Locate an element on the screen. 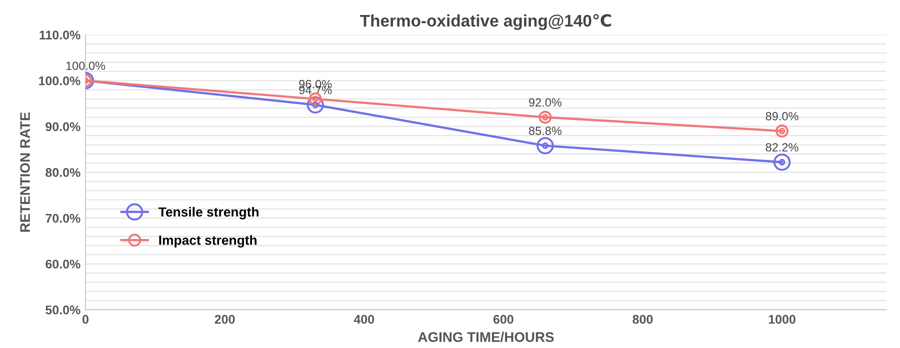 This screenshot has height=348, width=900. x-tick-label: 400 is located at coordinates (364, 319).